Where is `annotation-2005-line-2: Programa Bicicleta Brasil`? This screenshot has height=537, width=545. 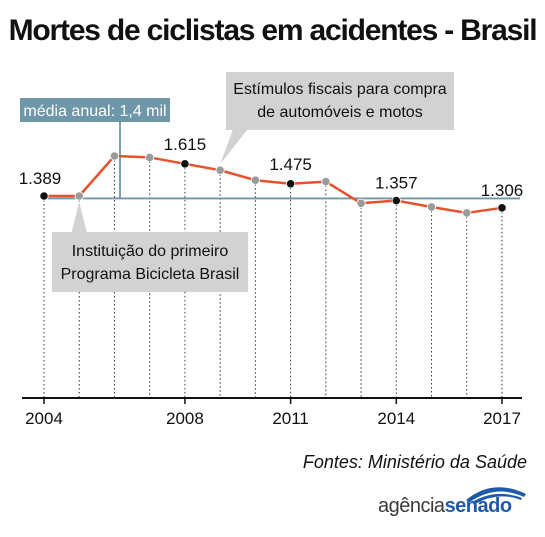 annotation-2005-line-2: Programa Bicicleta Brasil is located at coordinates (150, 274).